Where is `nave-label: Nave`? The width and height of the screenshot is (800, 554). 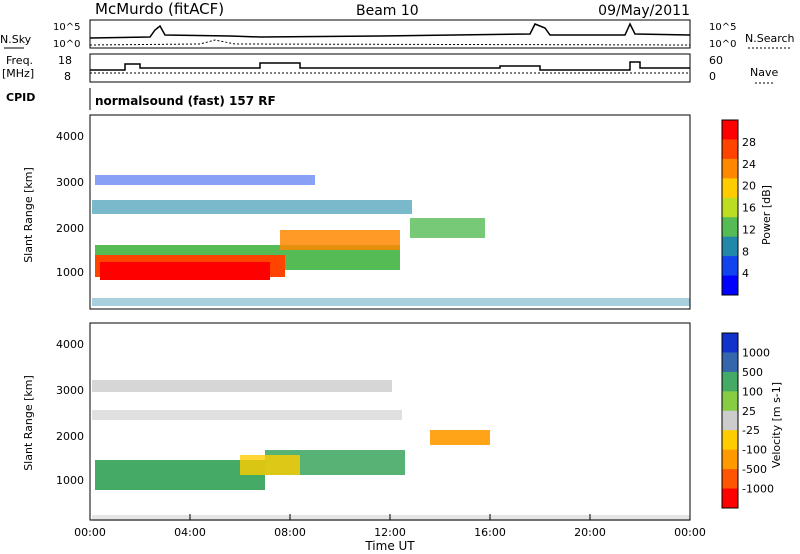
nave-label: Nave is located at coordinates (764, 72).